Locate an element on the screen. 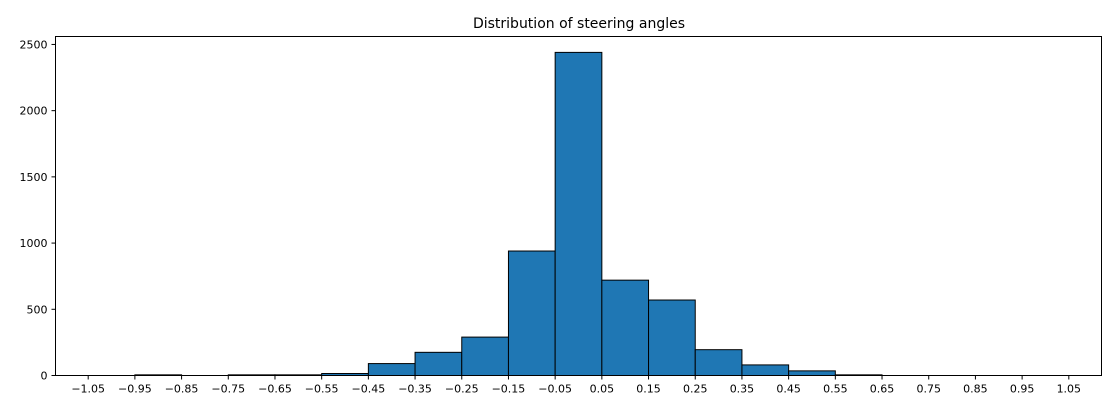 This screenshot has height=414, width=1120. x-tick-label: −0.35 is located at coordinates (415, 389).